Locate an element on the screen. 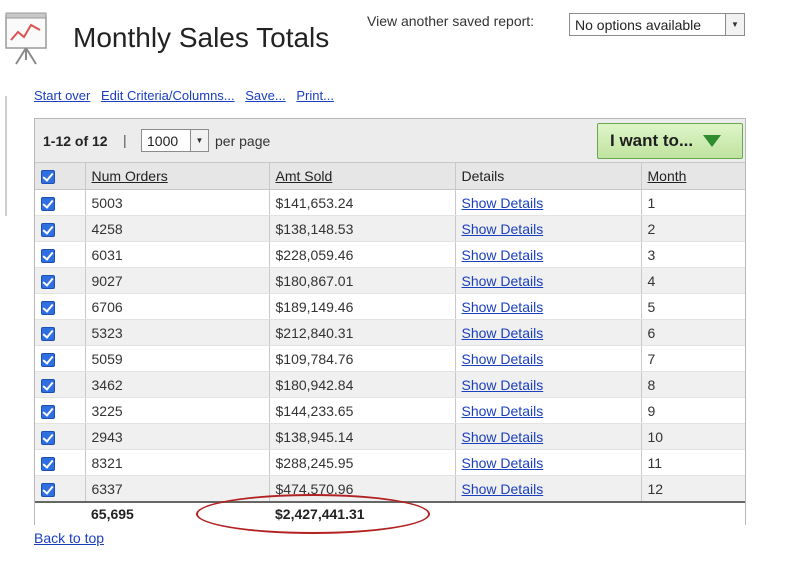 The height and width of the screenshot is (564, 793). cell-num-orders: 5003 is located at coordinates (177, 202).